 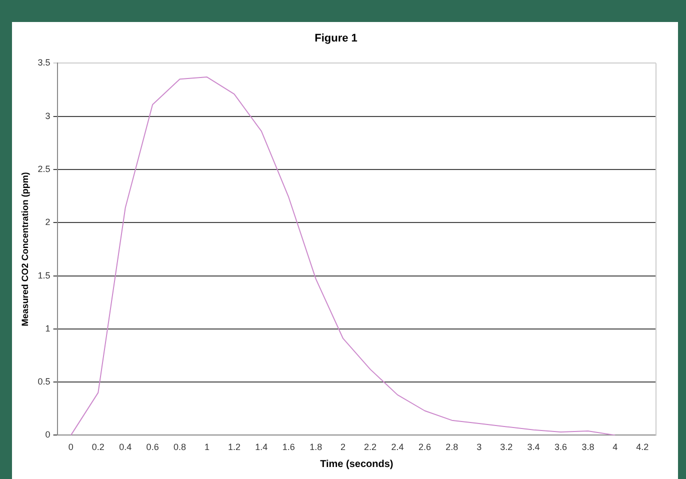 I want to click on y-tick-label: 2, so click(x=47, y=222).